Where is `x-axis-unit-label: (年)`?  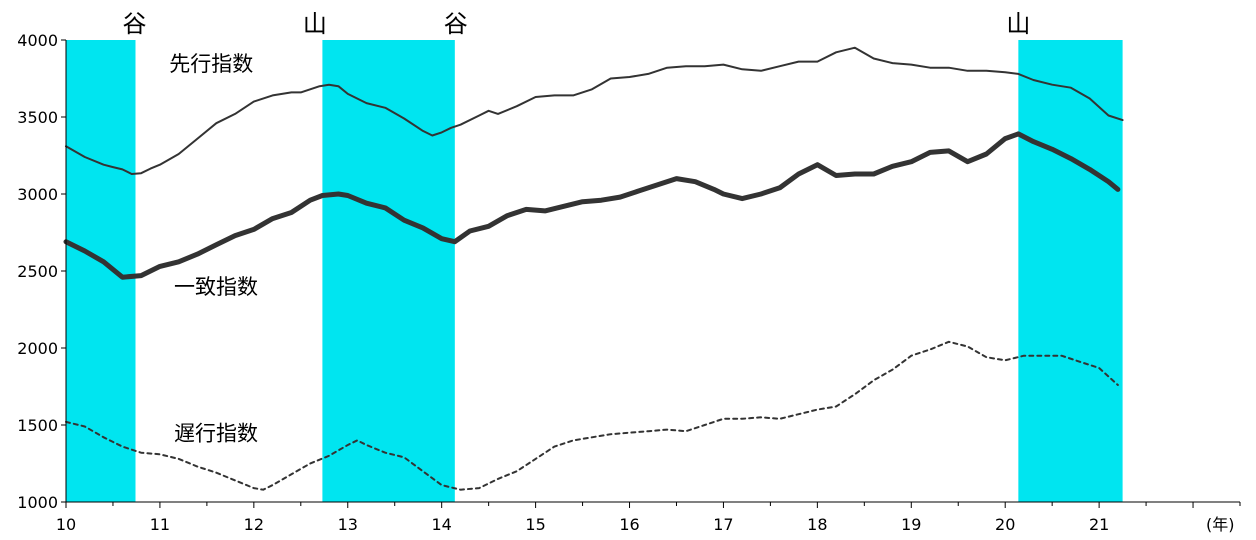 x-axis-unit-label: (年) is located at coordinates (1220, 524).